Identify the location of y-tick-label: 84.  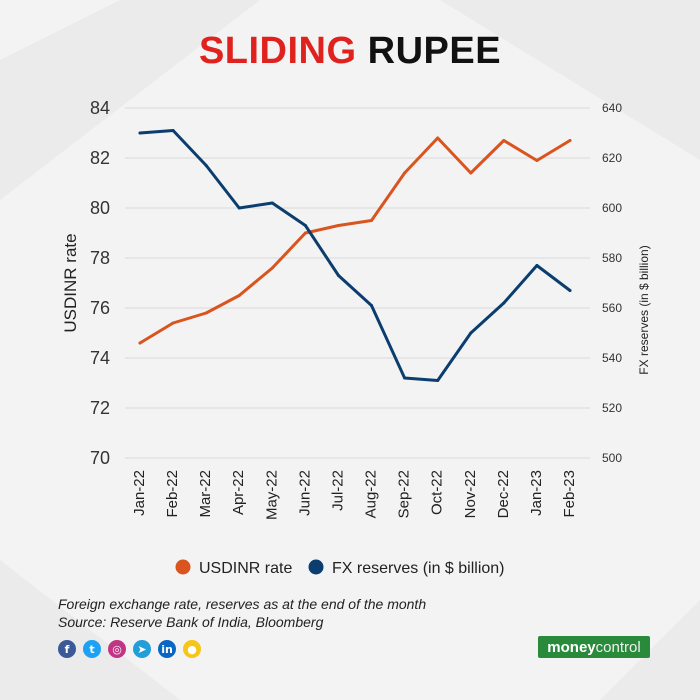
(100, 108).